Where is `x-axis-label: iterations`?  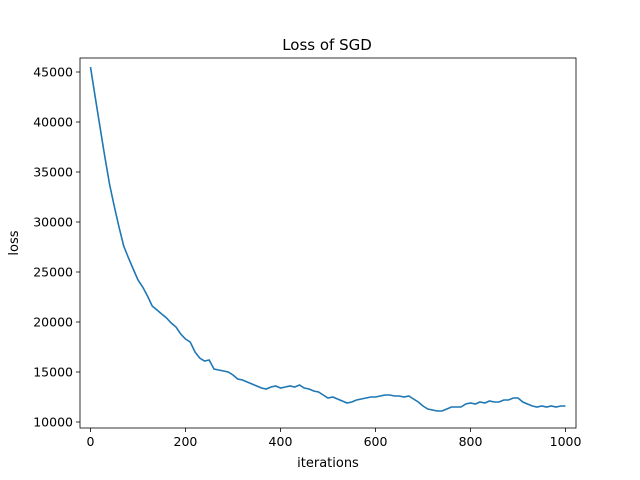
x-axis-label: iterations is located at coordinates (328, 463).